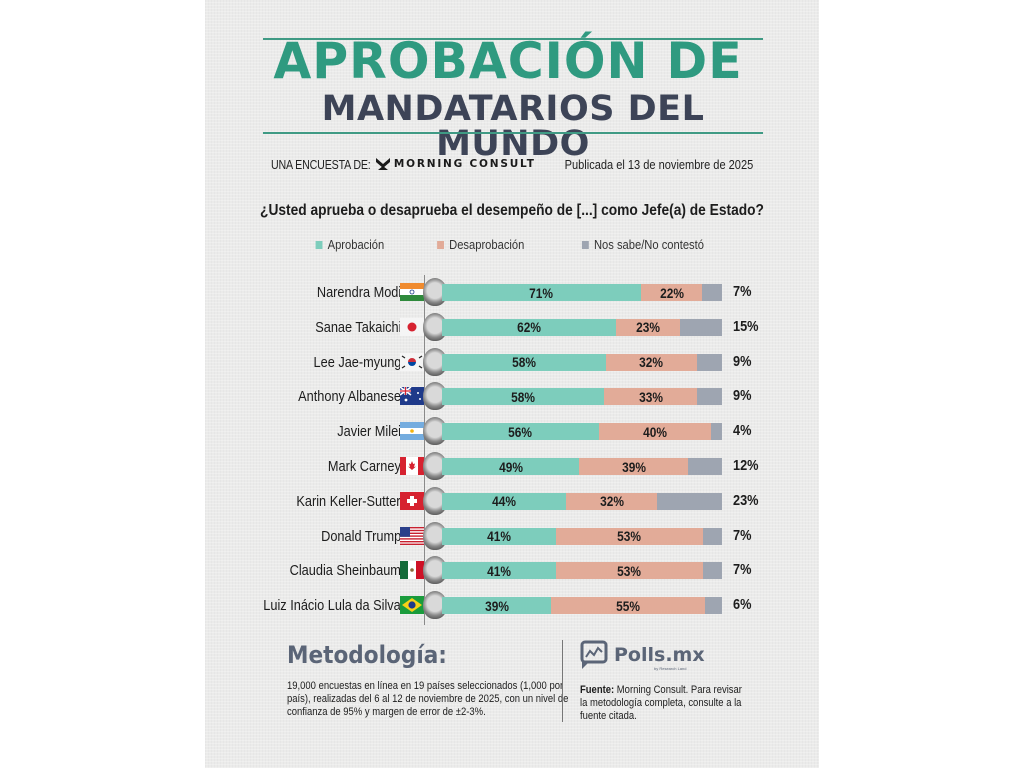 The image size is (1024, 768). Describe the element at coordinates (412, 292) in the screenshot. I see `india-flag-icon` at that location.